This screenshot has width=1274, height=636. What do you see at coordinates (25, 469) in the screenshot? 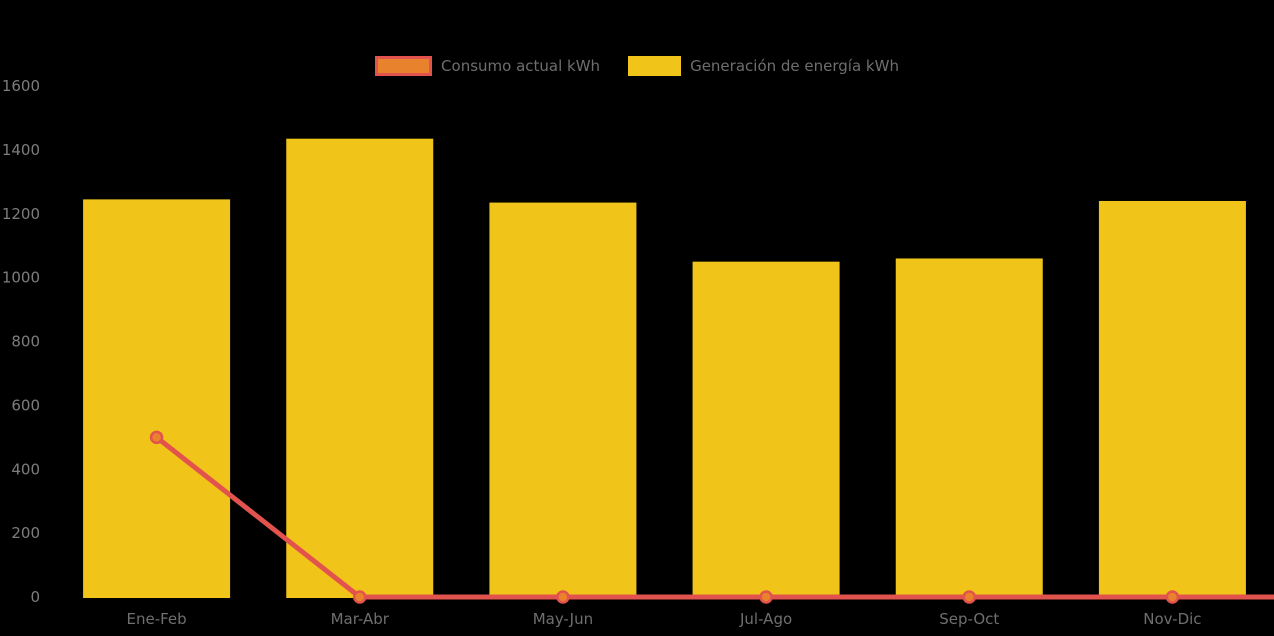
I see `y-axis-tick-label: 400` at bounding box center [25, 469].